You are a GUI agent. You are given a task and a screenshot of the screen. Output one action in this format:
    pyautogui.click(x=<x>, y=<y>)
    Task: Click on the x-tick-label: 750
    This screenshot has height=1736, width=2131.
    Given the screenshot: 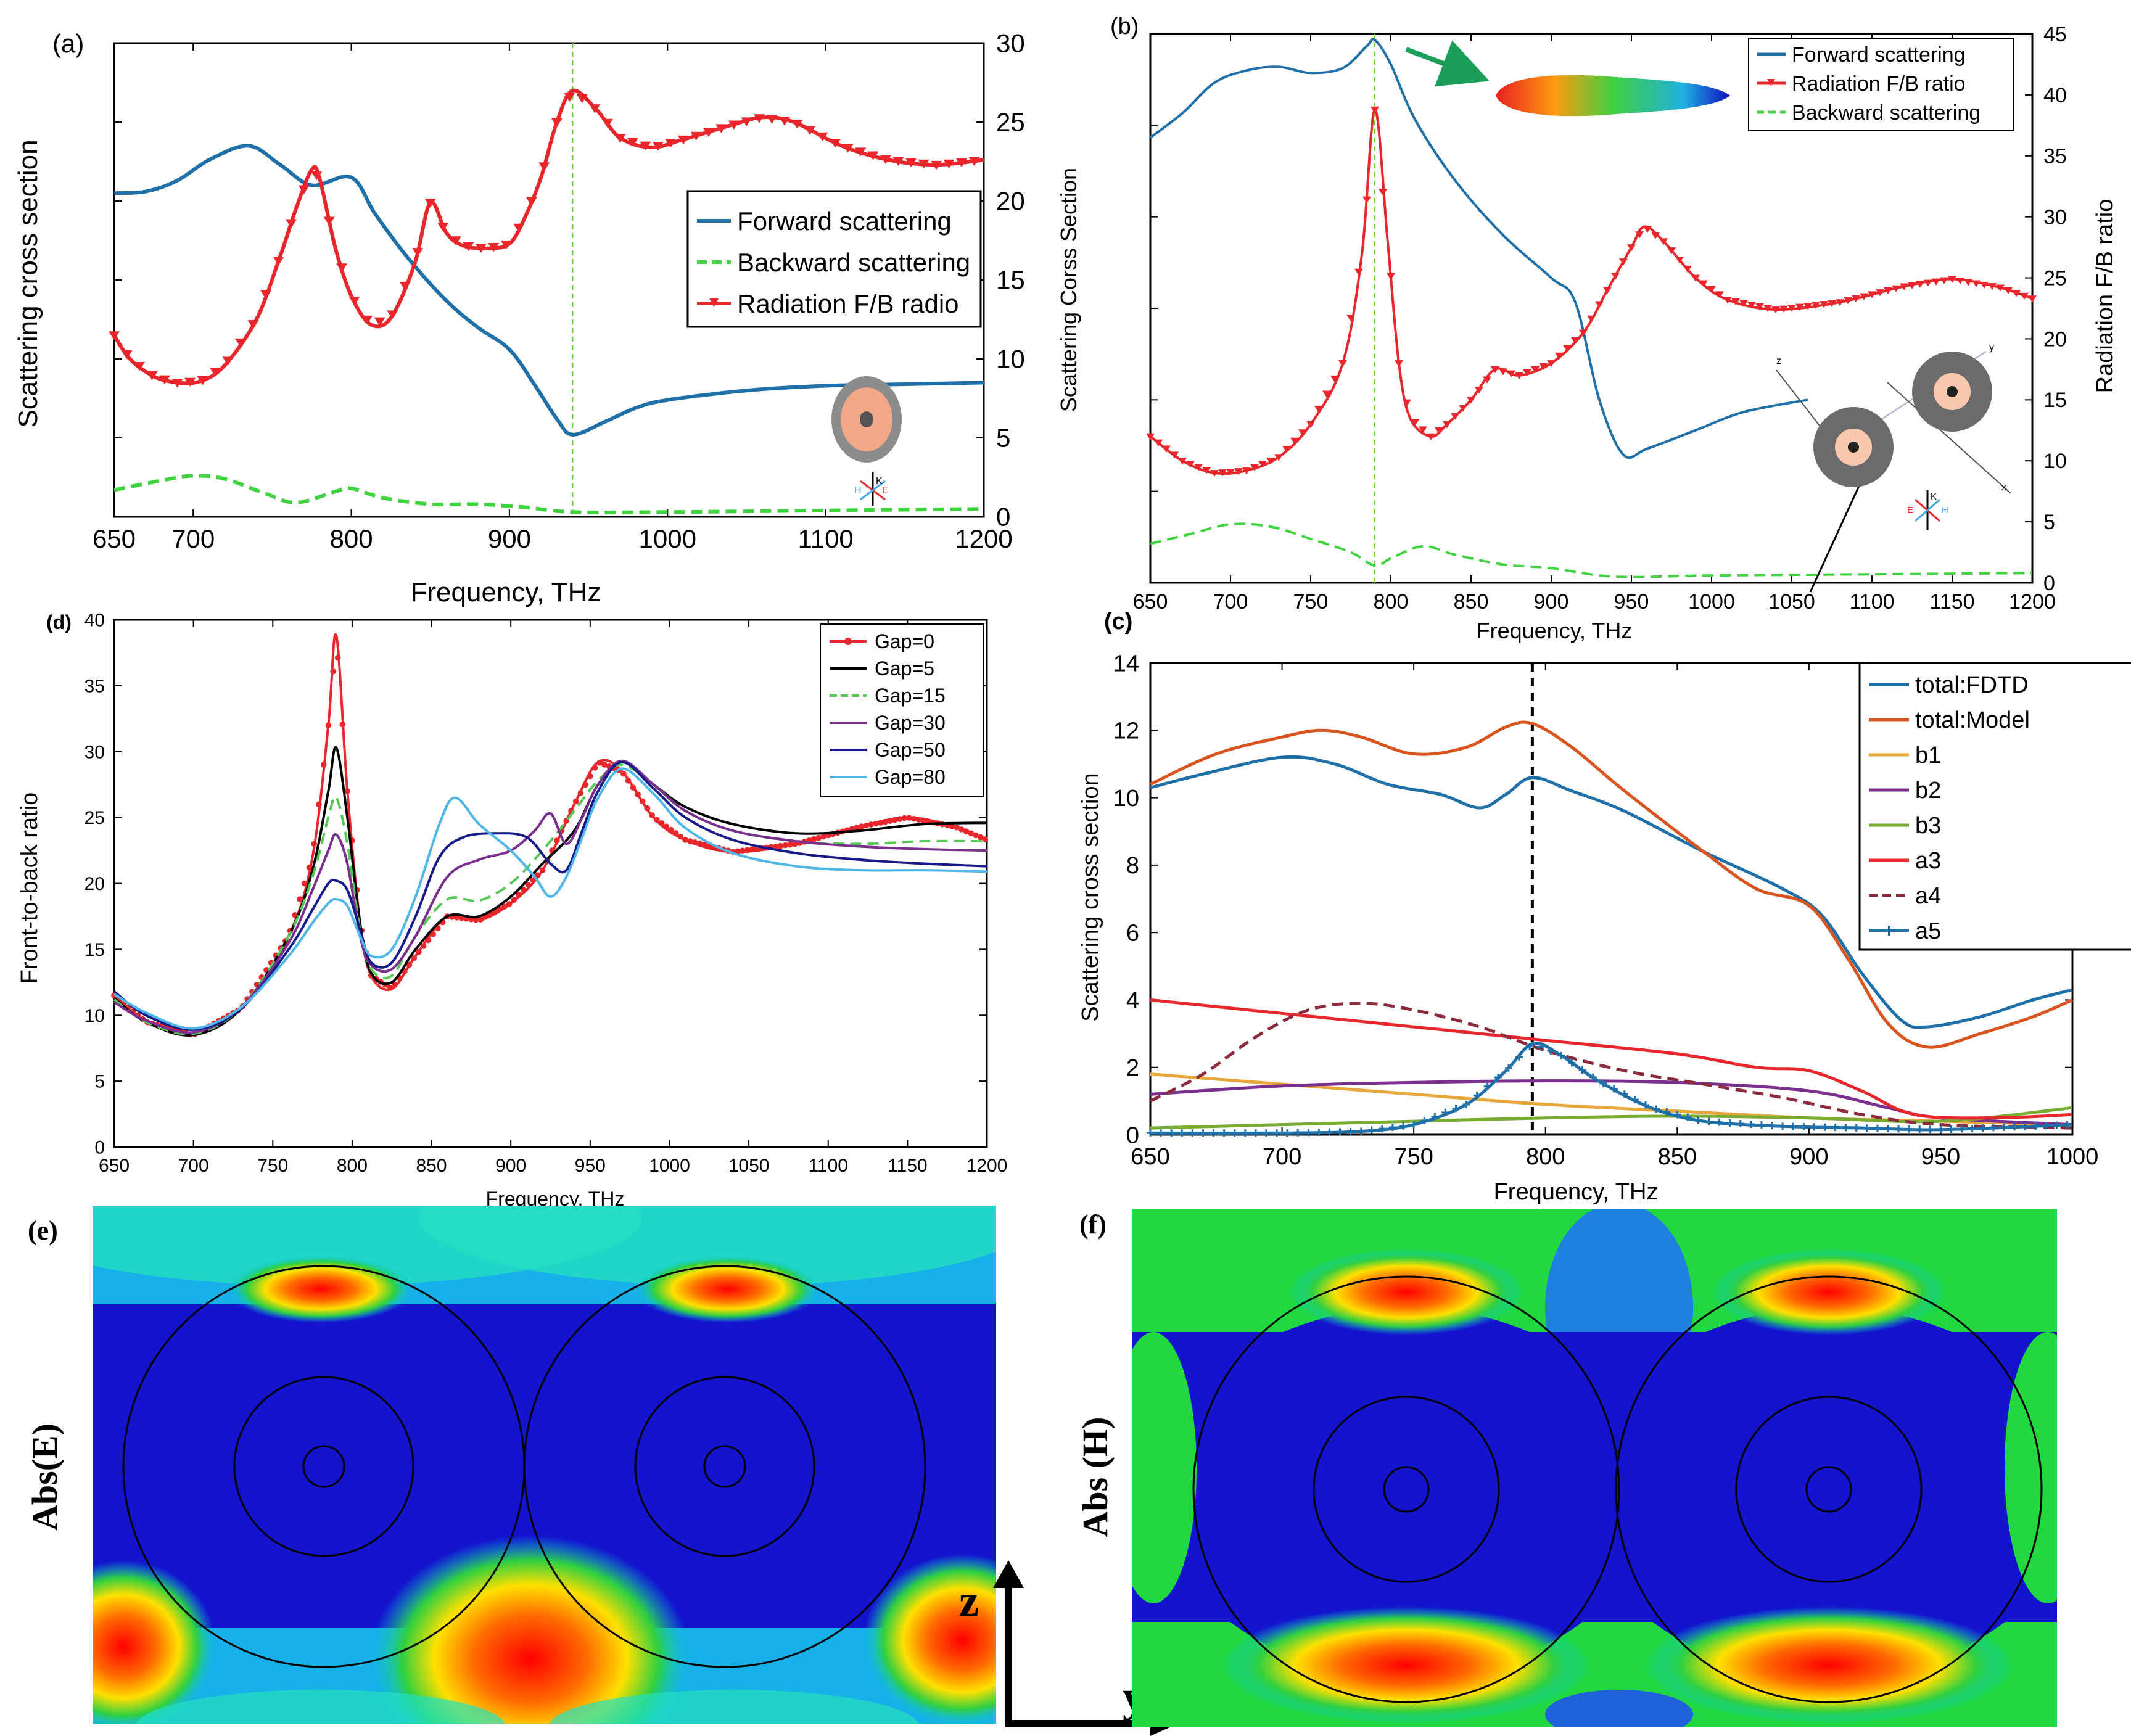 What is the action you would take?
    pyautogui.click(x=272, y=1166)
    